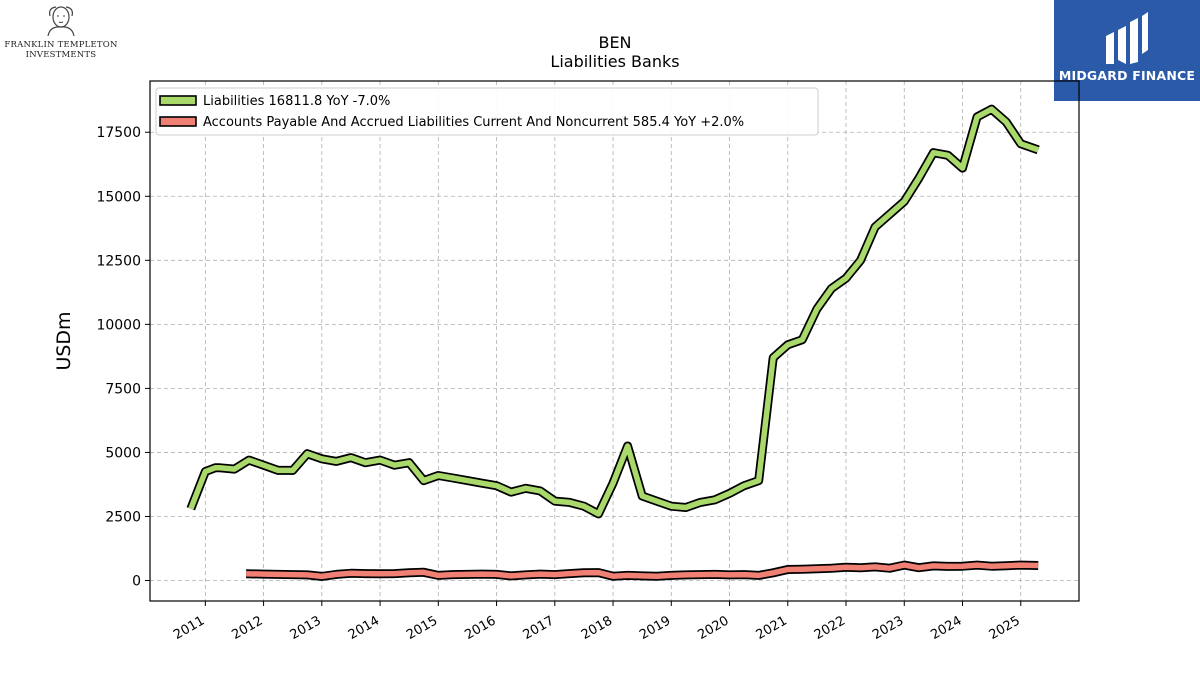 The image size is (1200, 675). Describe the element at coordinates (64, 340) in the screenshot. I see `y-axis-label: USDm` at that location.